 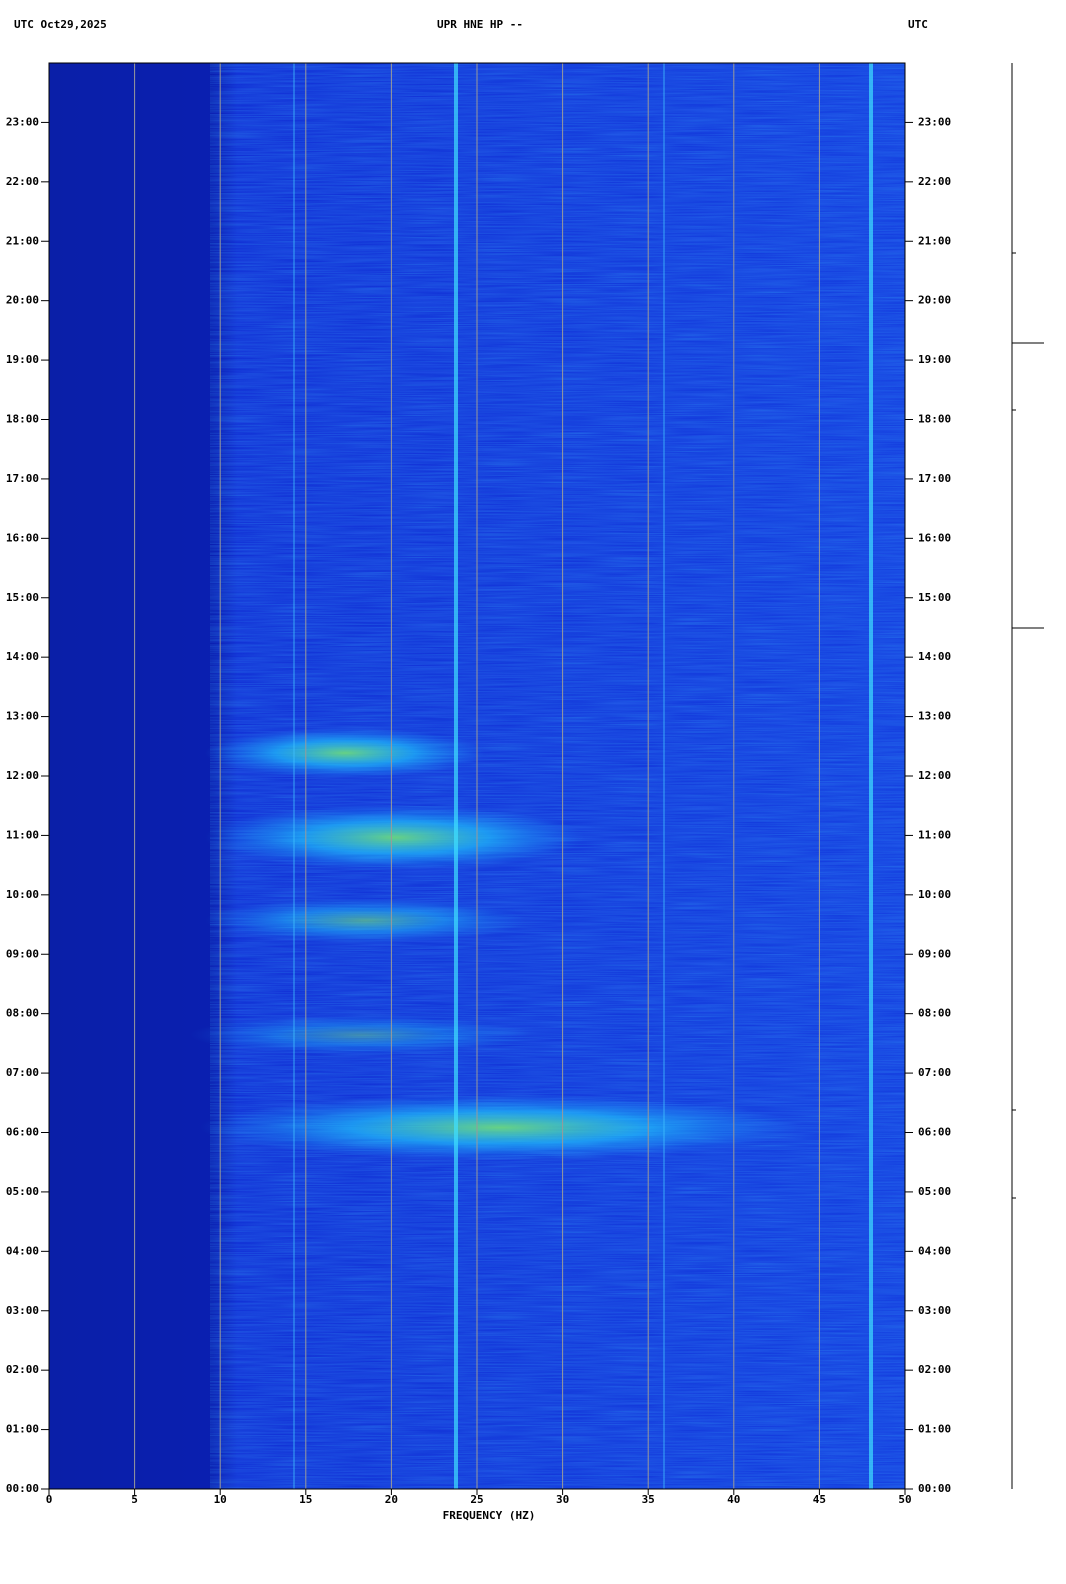 I want to click on x-tick-label: 25, so click(x=476, y=1499).